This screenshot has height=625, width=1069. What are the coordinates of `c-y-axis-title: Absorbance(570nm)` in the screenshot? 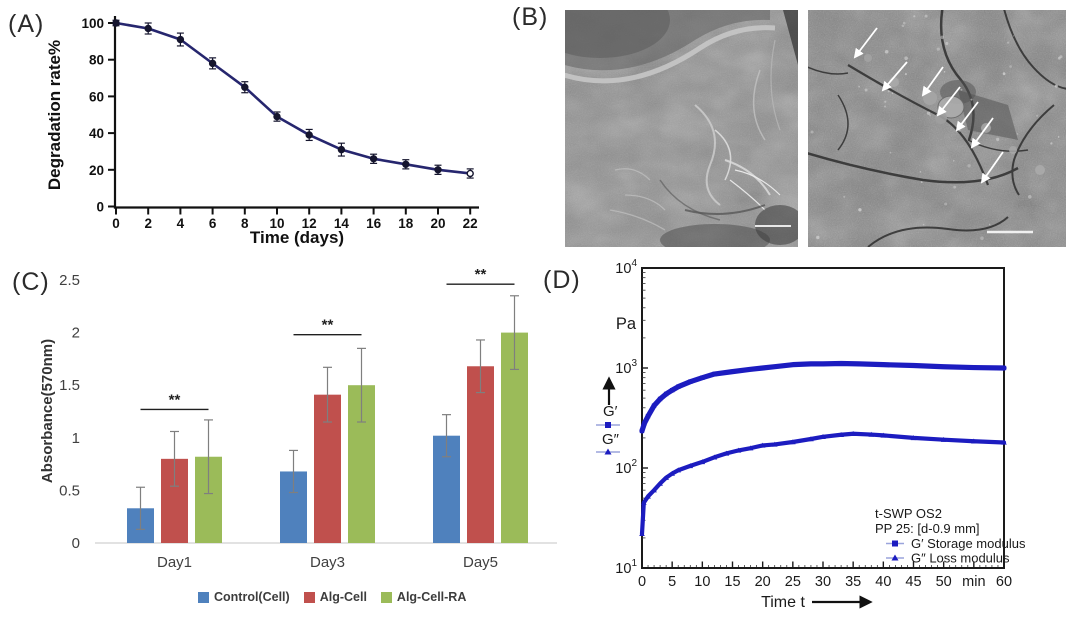 It's located at (47, 411).